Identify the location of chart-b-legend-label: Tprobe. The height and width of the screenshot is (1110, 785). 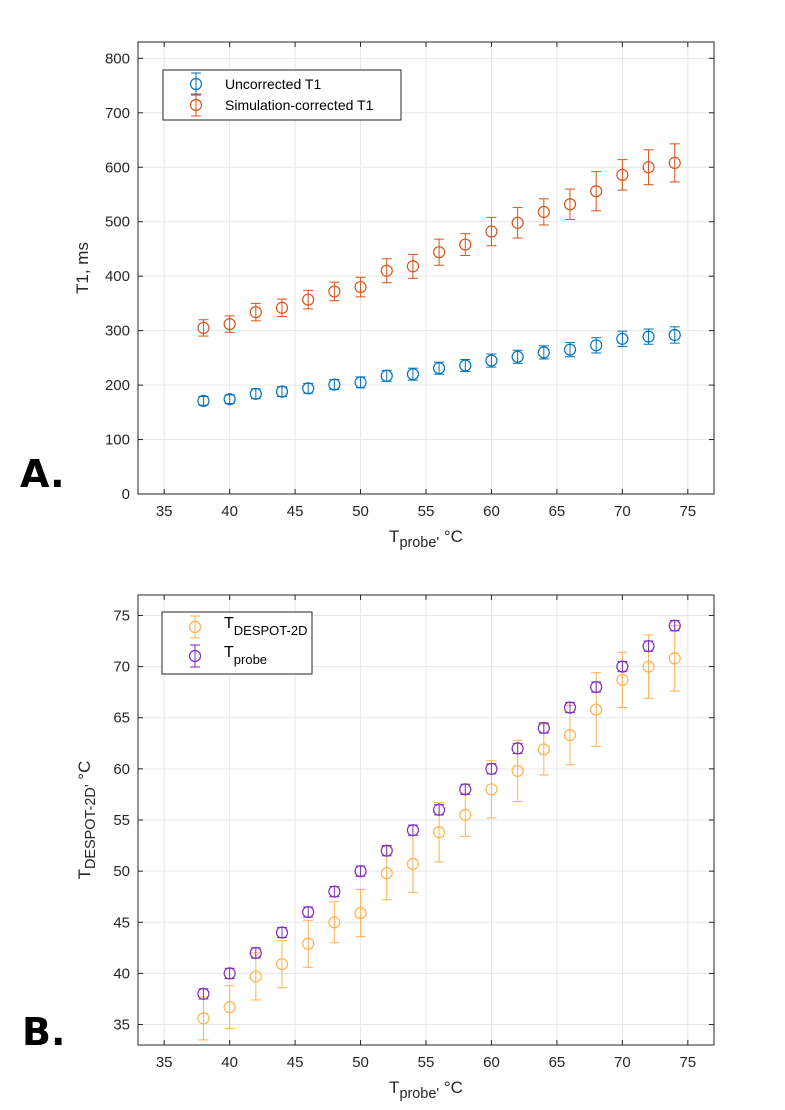
(245, 655).